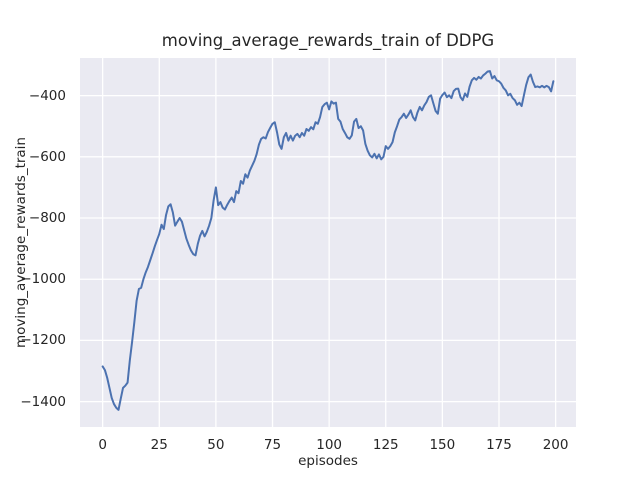 This screenshot has height=480, width=640. Describe the element at coordinates (47, 156) in the screenshot. I see `y-tick-label: −600` at that location.